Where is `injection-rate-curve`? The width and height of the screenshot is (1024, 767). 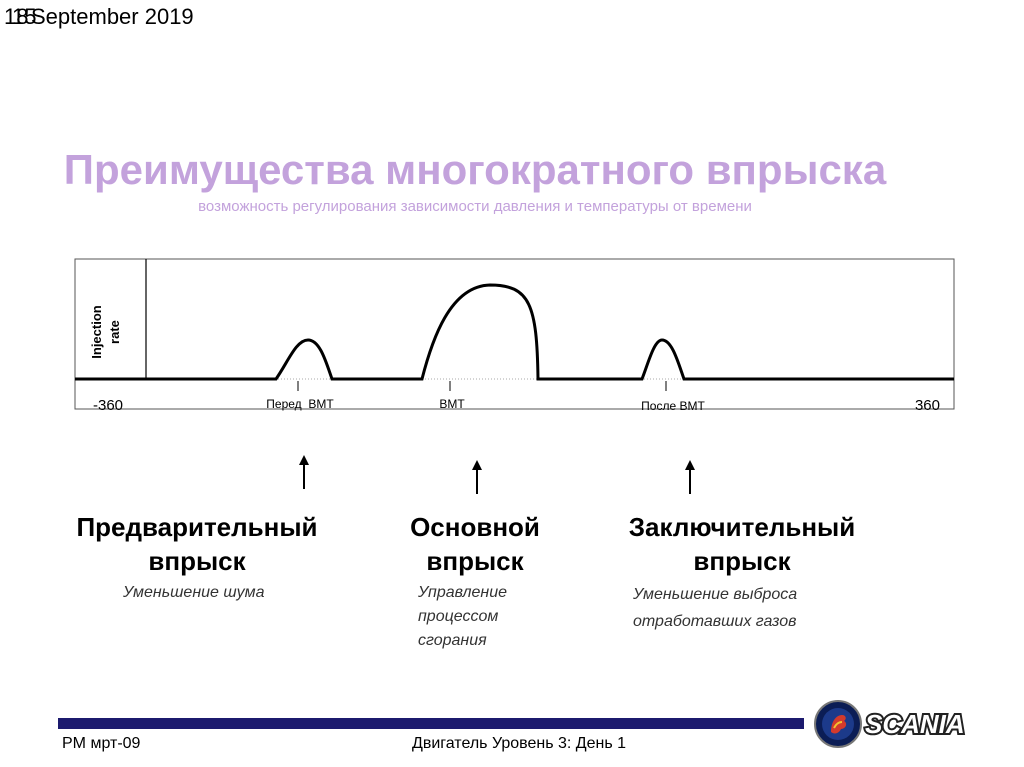 injection-rate-curve is located at coordinates (514, 332).